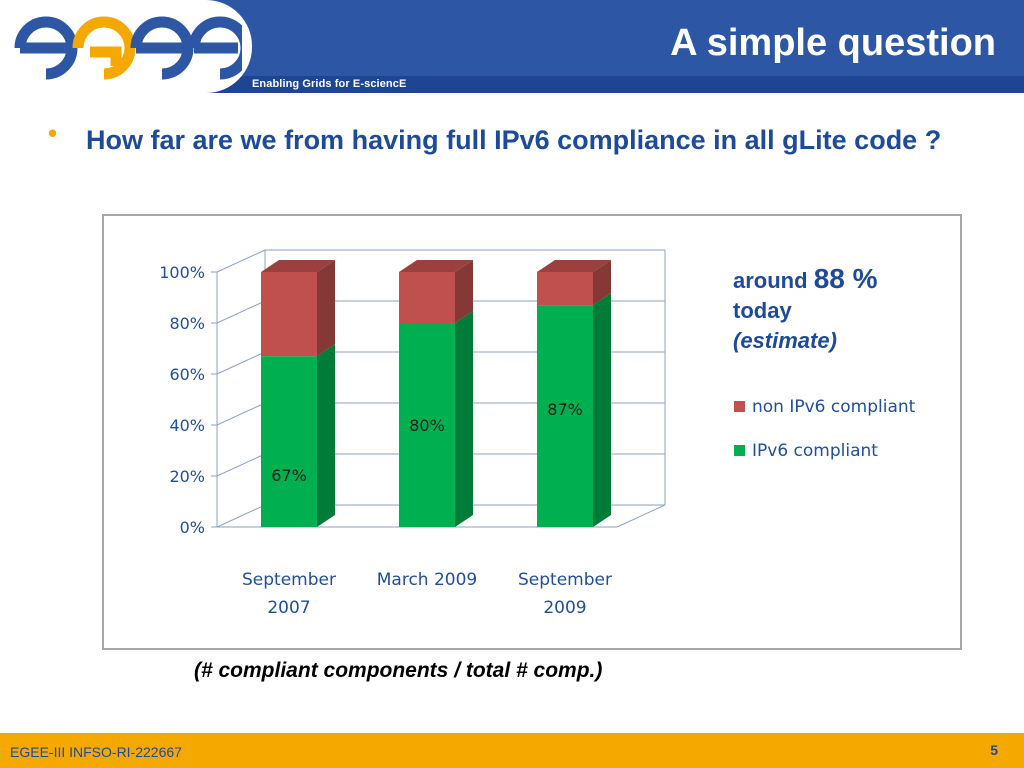 Image resolution: width=1024 pixels, height=768 pixels. I want to click on slide-title: A simple question, so click(833, 43).